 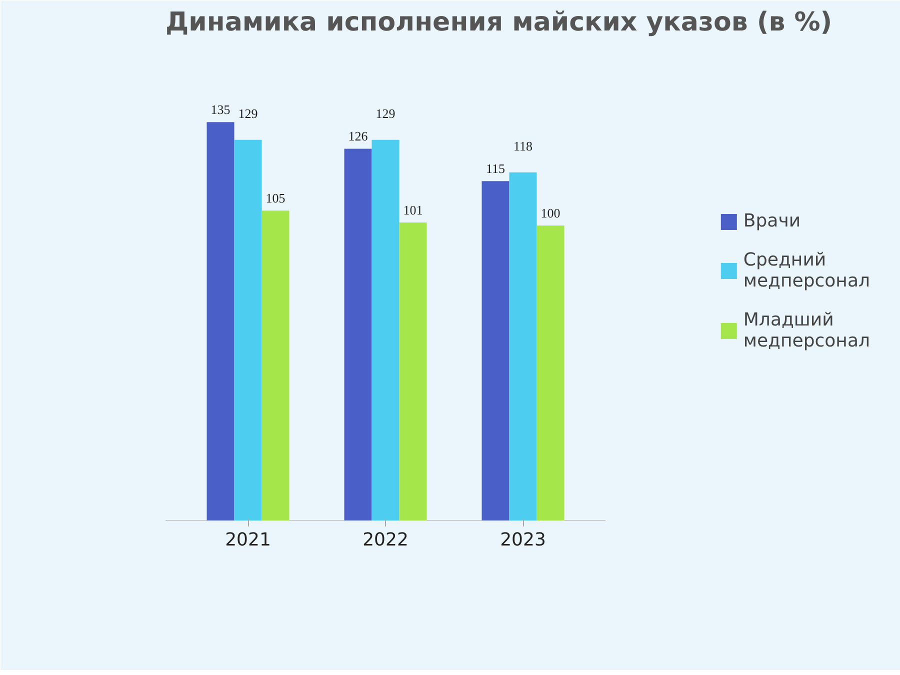 I want to click on data-label: 118, so click(x=523, y=146).